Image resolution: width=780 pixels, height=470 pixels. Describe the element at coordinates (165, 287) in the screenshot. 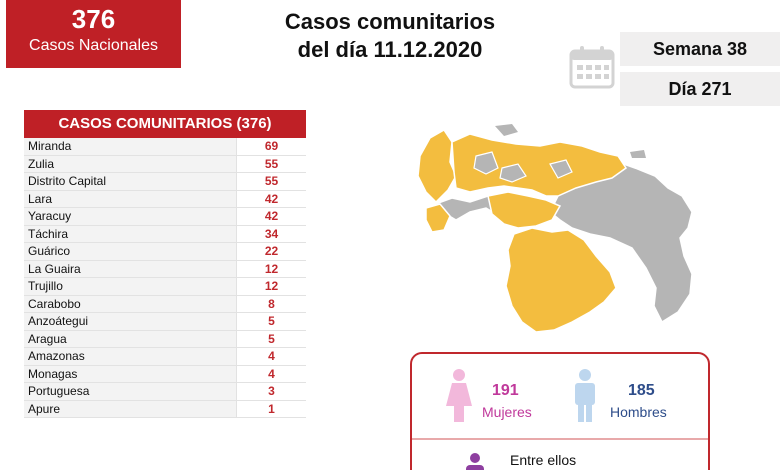

I see `table-row: Trujillo 12` at that location.